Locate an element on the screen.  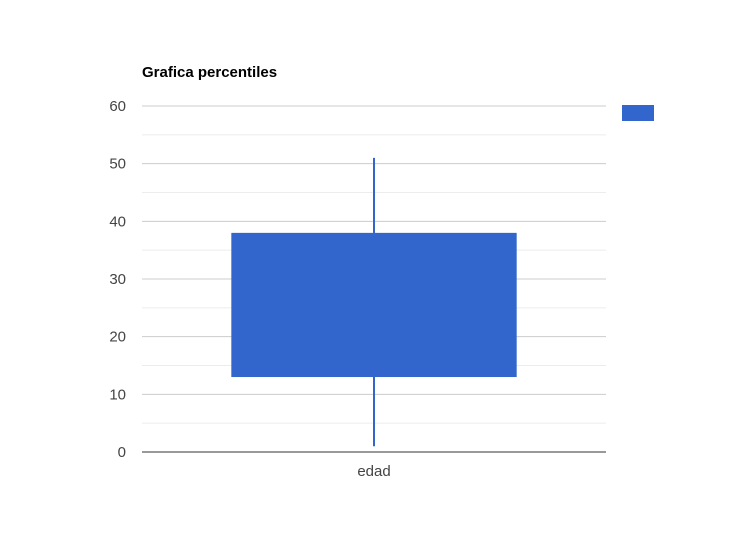
x-axis-ticks: edad is located at coordinates (373, 471).